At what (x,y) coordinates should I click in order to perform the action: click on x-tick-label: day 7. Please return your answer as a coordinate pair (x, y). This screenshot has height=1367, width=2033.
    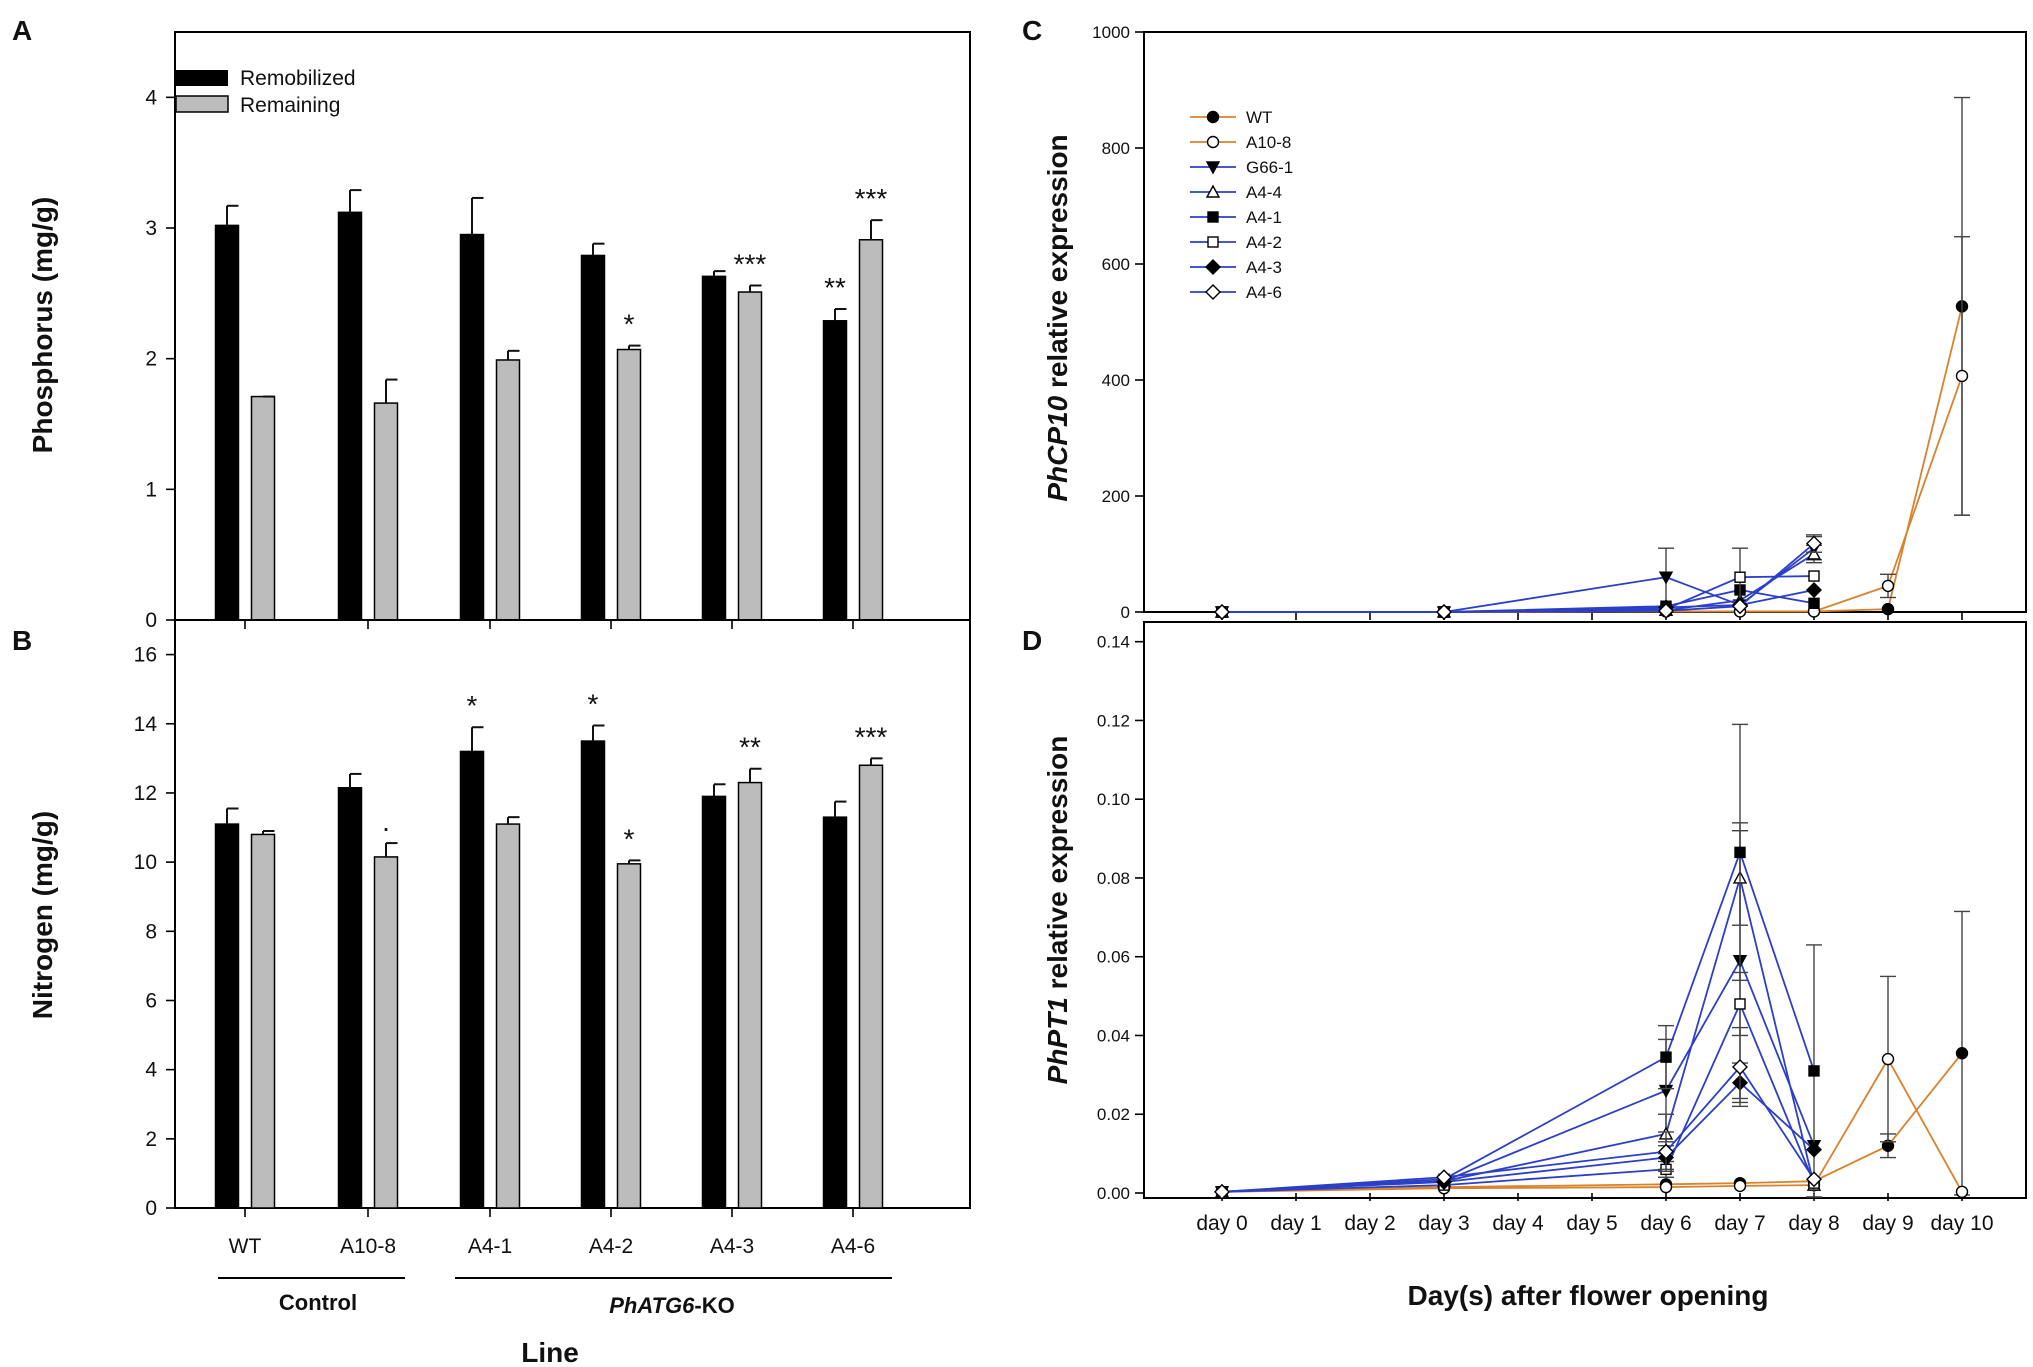
    Looking at the image, I should click on (1739, 1223).